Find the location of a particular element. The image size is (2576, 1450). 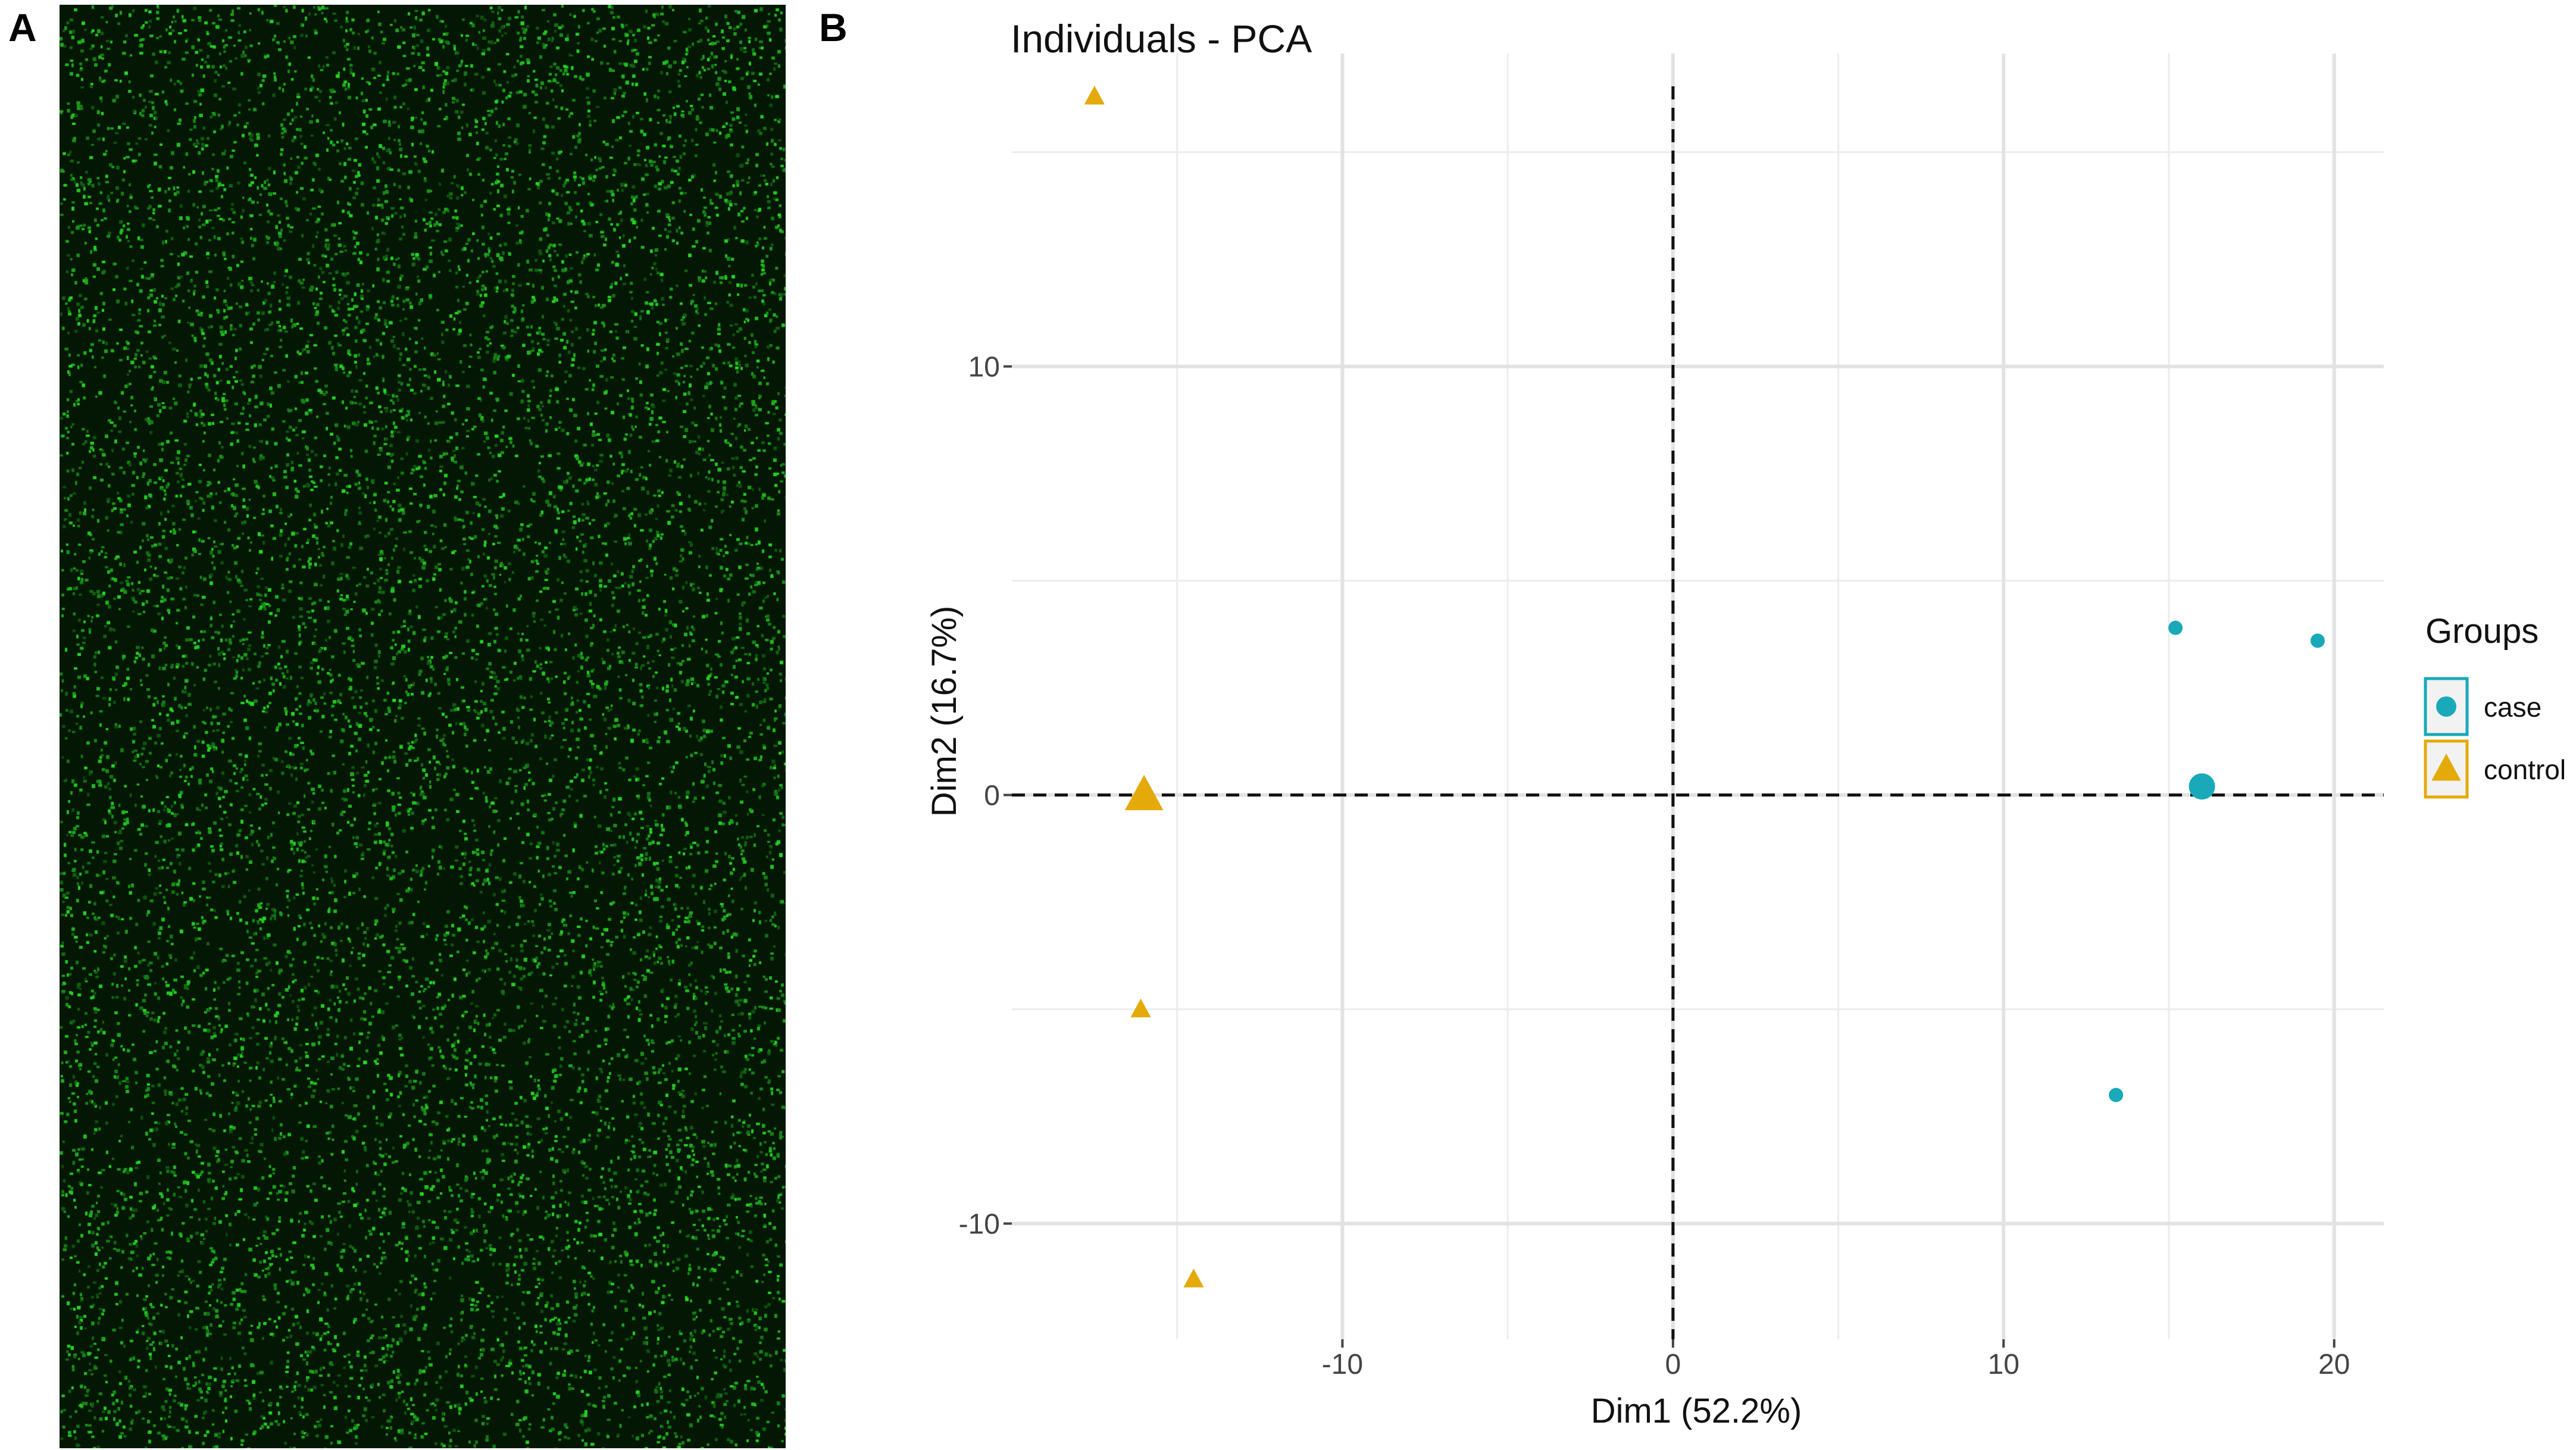

legend-label-case: case is located at coordinates (2512, 707).